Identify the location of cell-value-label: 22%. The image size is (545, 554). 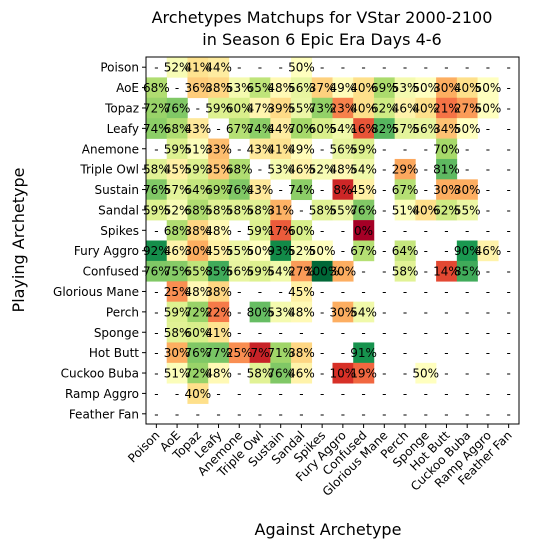
(218, 312).